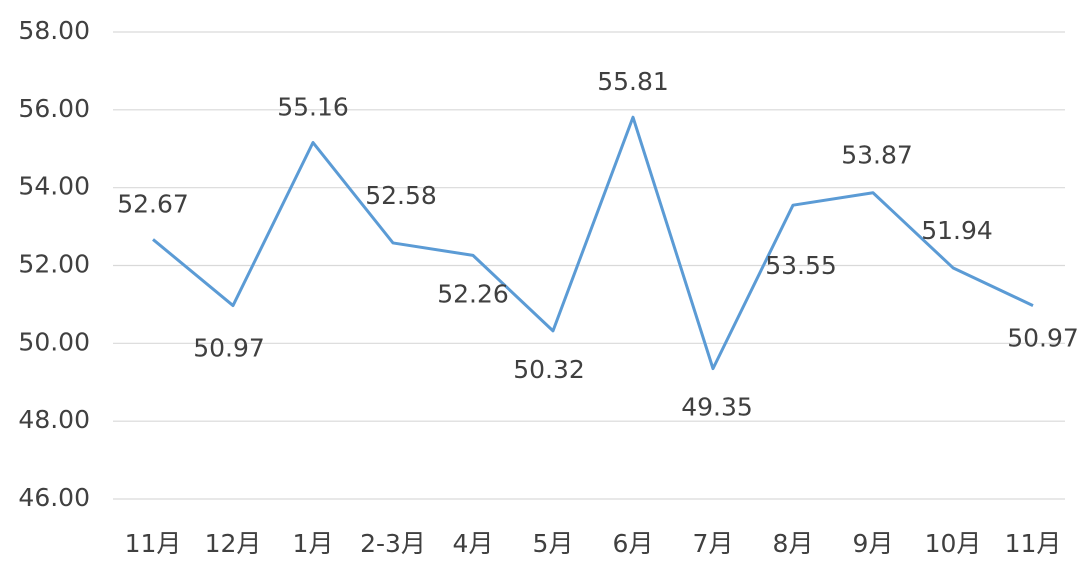  I want to click on data-label: 55.81, so click(633, 81).